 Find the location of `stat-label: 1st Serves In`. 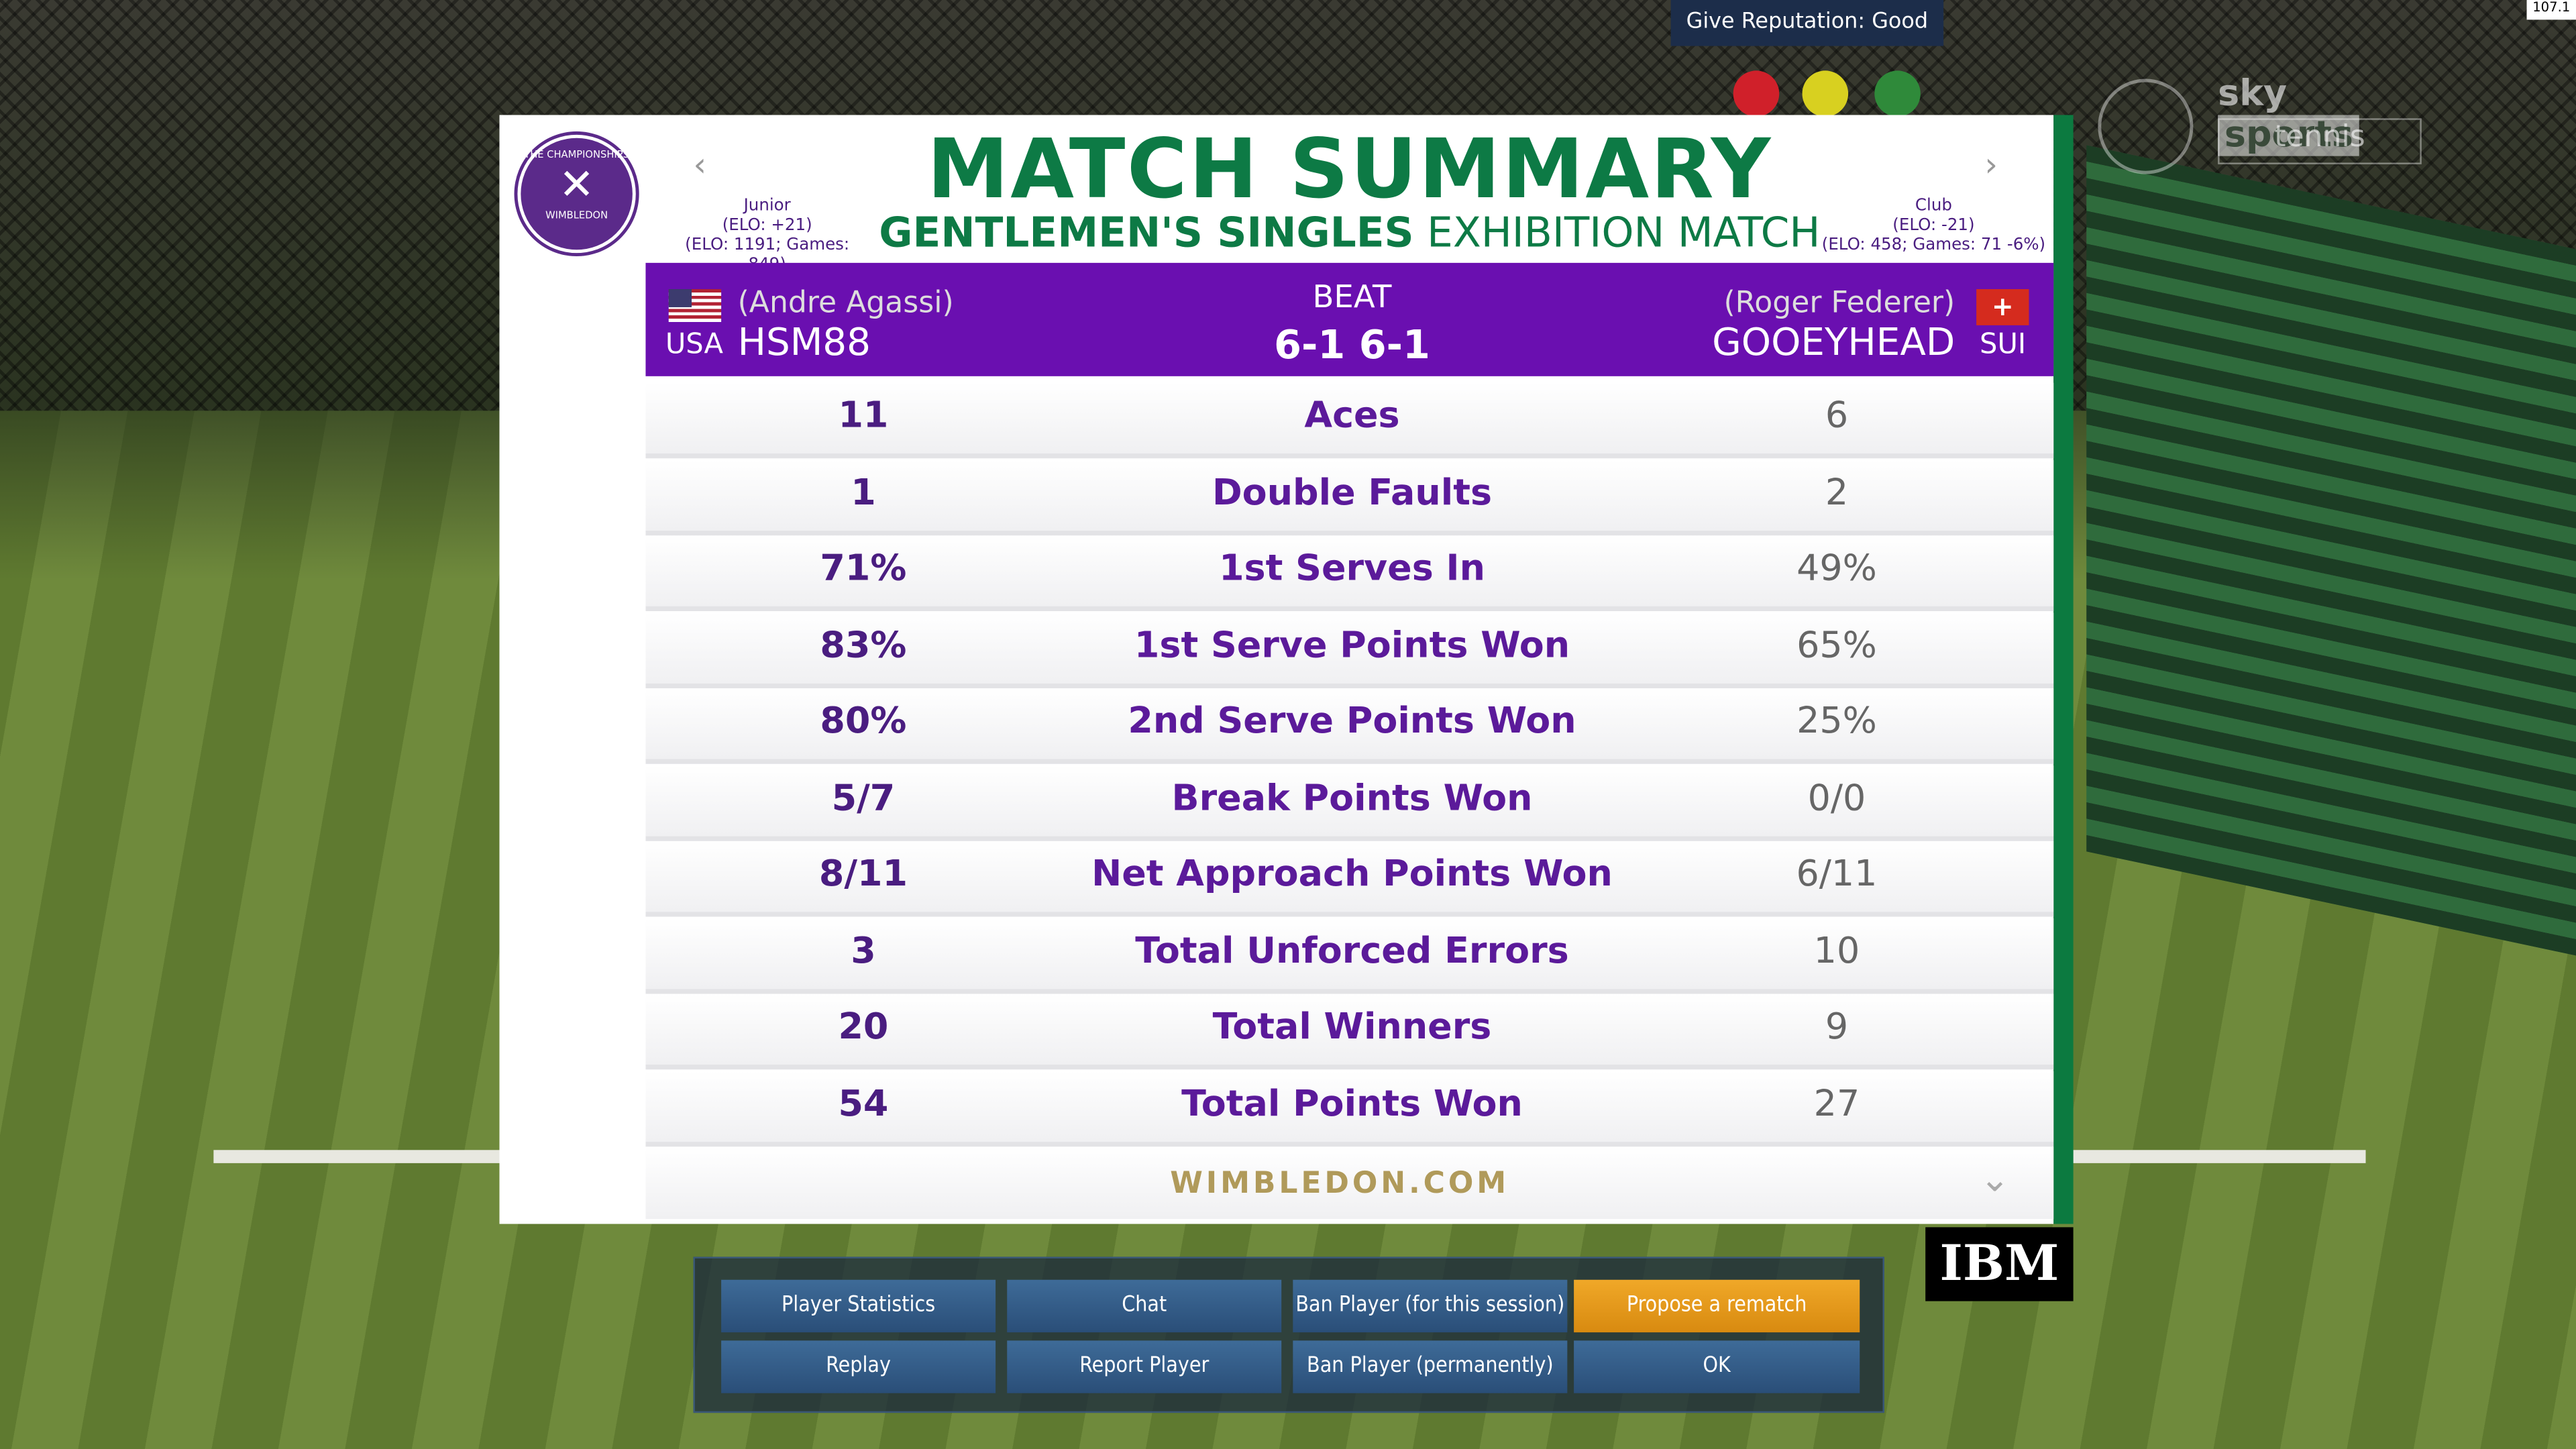

stat-label: 1st Serves In is located at coordinates (1352, 569).